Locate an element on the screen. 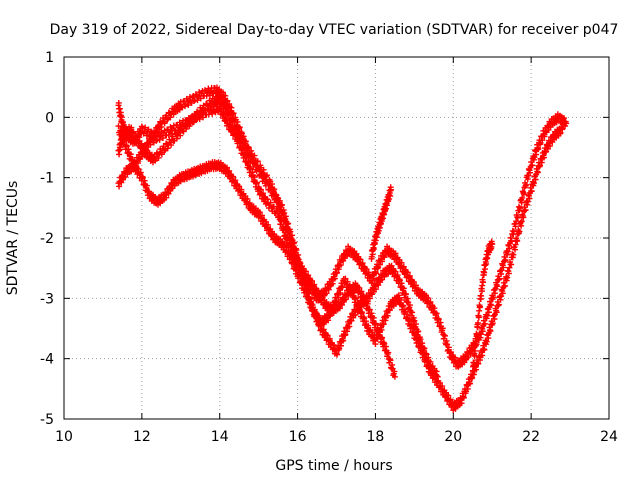 Image resolution: width=640 pixels, height=480 pixels. y-axis-label: SDTVAR / TECUs is located at coordinates (13, 238).